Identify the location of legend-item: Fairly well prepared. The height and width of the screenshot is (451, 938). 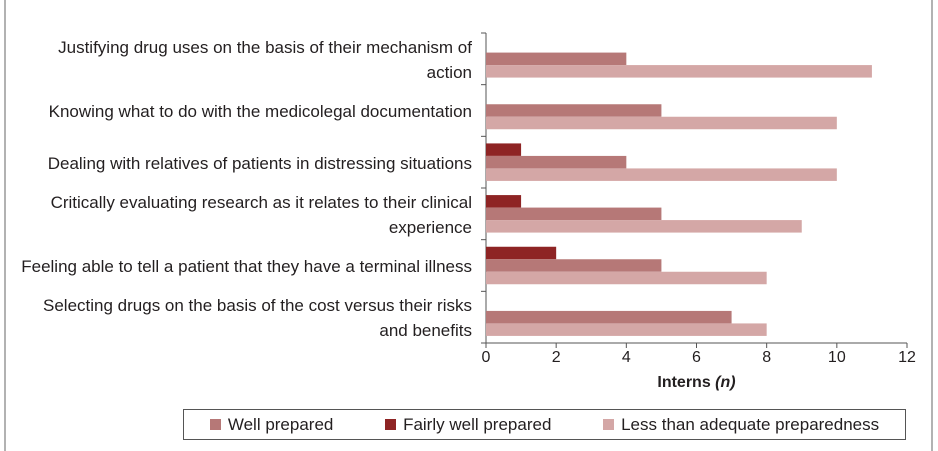
(468, 425).